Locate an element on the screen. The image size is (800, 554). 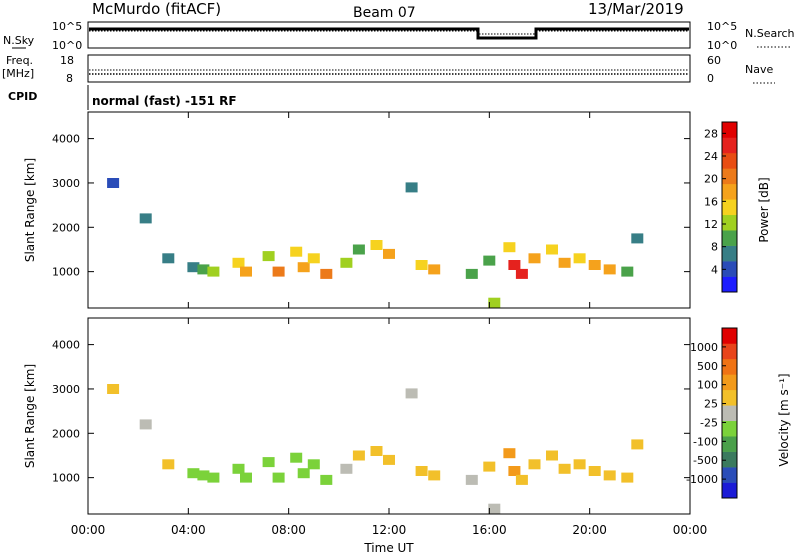
colorbar-tick-label: 500 is located at coordinates (707, 366).